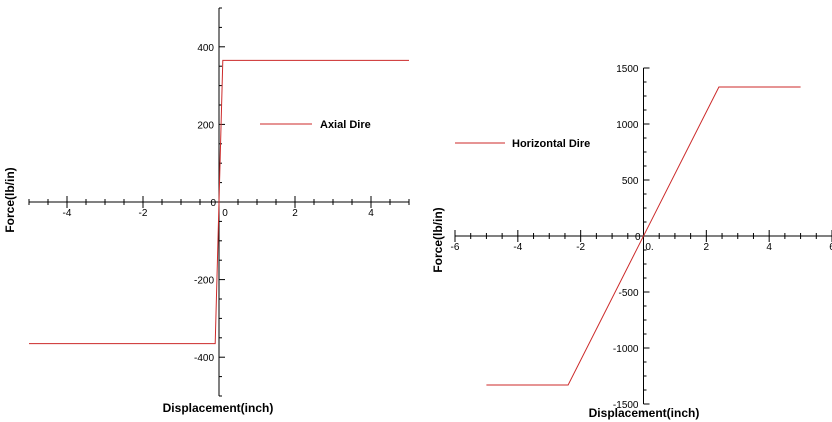 The image size is (832, 422). I want to click on y-tick-label: 1500, so click(627, 69).